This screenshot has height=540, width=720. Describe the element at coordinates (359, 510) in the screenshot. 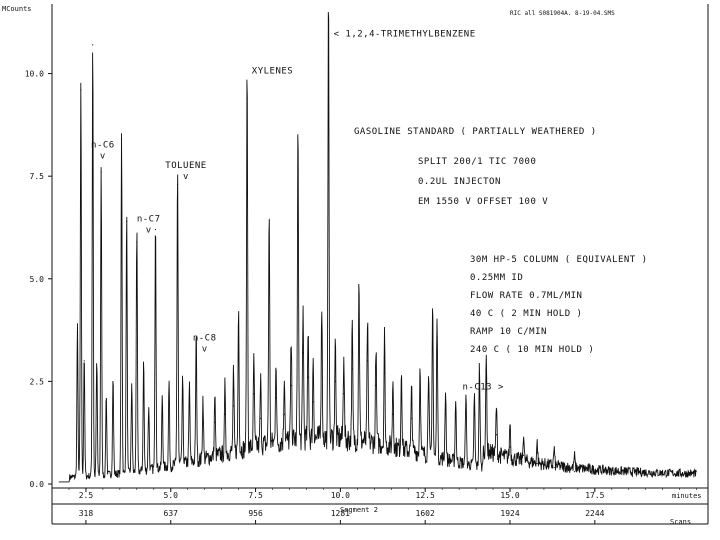

I see `segment-label: Segment 2` at that location.